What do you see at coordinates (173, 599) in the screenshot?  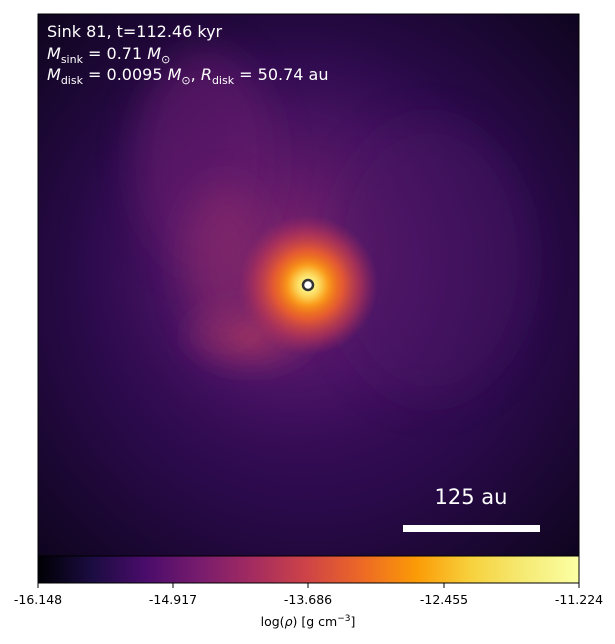 I see `colorbar-tick-label: -14.917` at bounding box center [173, 599].